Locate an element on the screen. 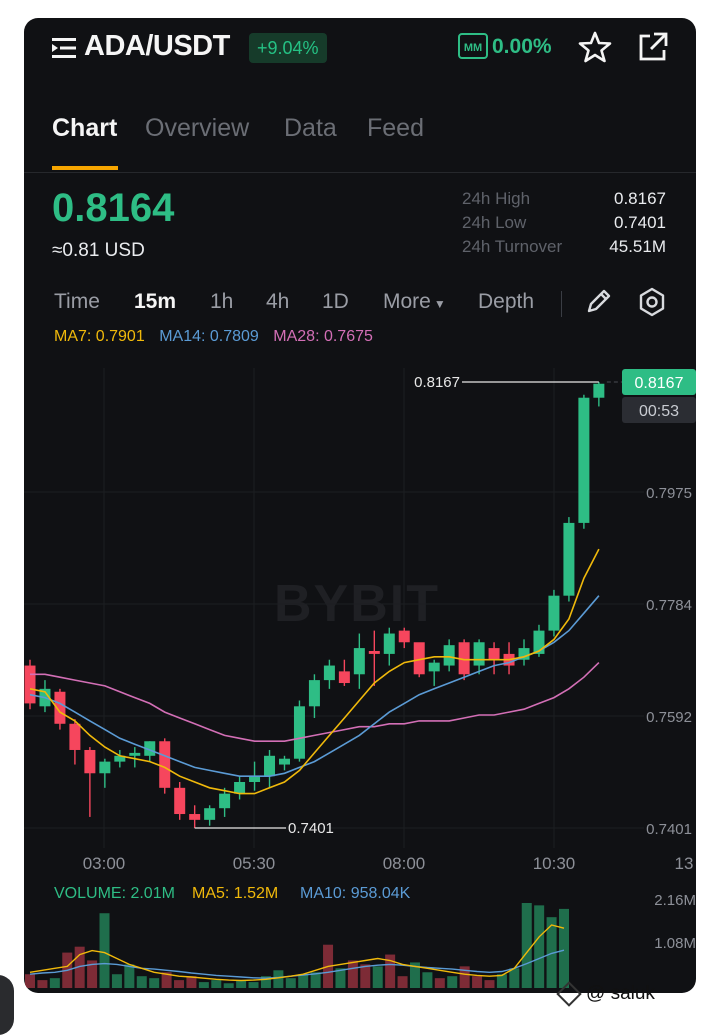 This screenshot has height=1035, width=720. x-tick-label: 10:30 is located at coordinates (554, 863).